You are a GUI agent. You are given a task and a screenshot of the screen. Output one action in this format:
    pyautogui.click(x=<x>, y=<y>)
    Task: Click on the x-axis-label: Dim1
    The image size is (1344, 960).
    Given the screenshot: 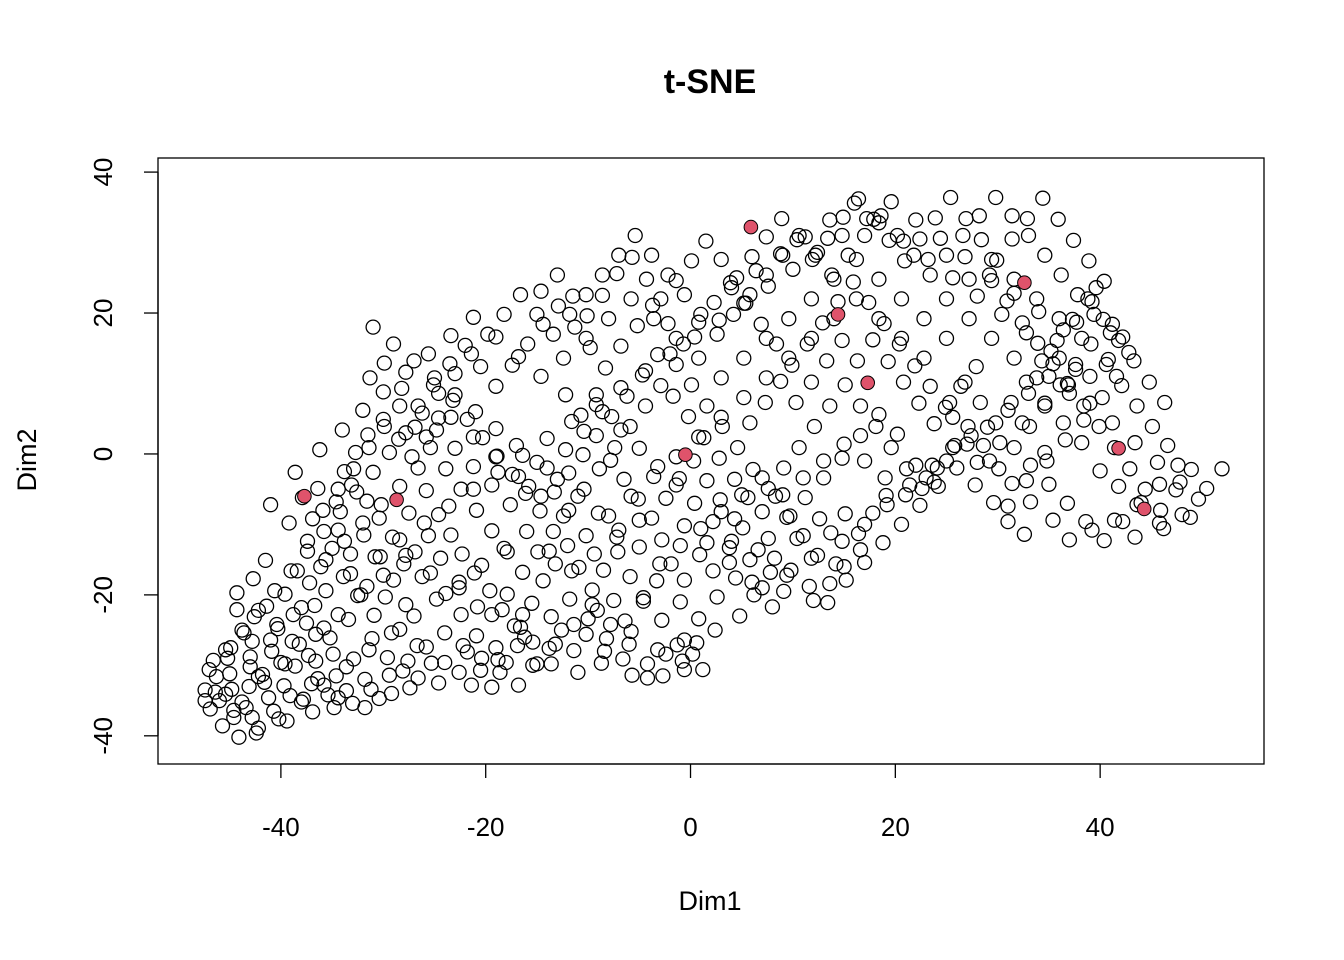 What is the action you would take?
    pyautogui.click(x=709, y=901)
    